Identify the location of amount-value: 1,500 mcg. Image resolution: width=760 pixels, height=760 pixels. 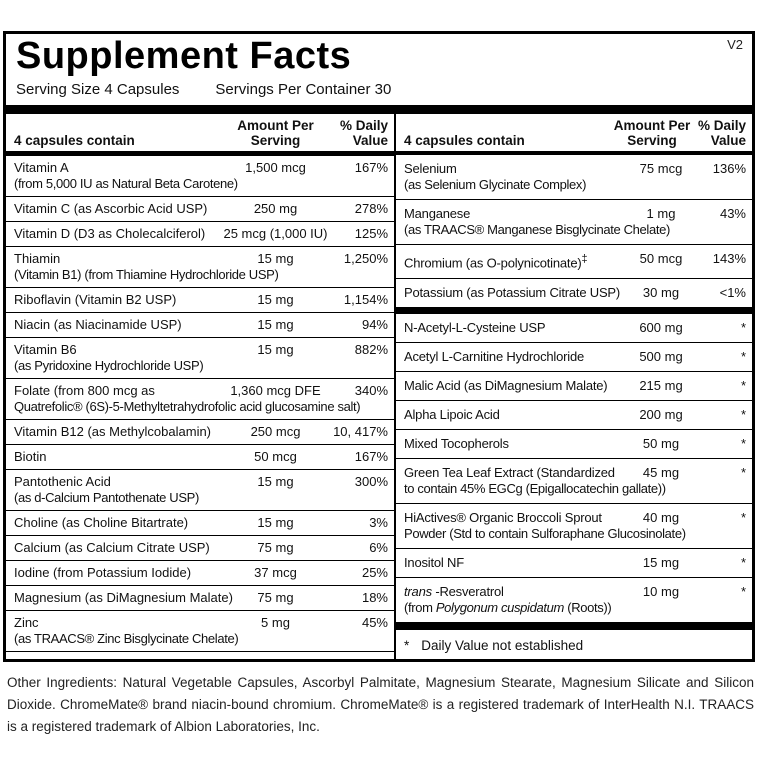
(275, 168).